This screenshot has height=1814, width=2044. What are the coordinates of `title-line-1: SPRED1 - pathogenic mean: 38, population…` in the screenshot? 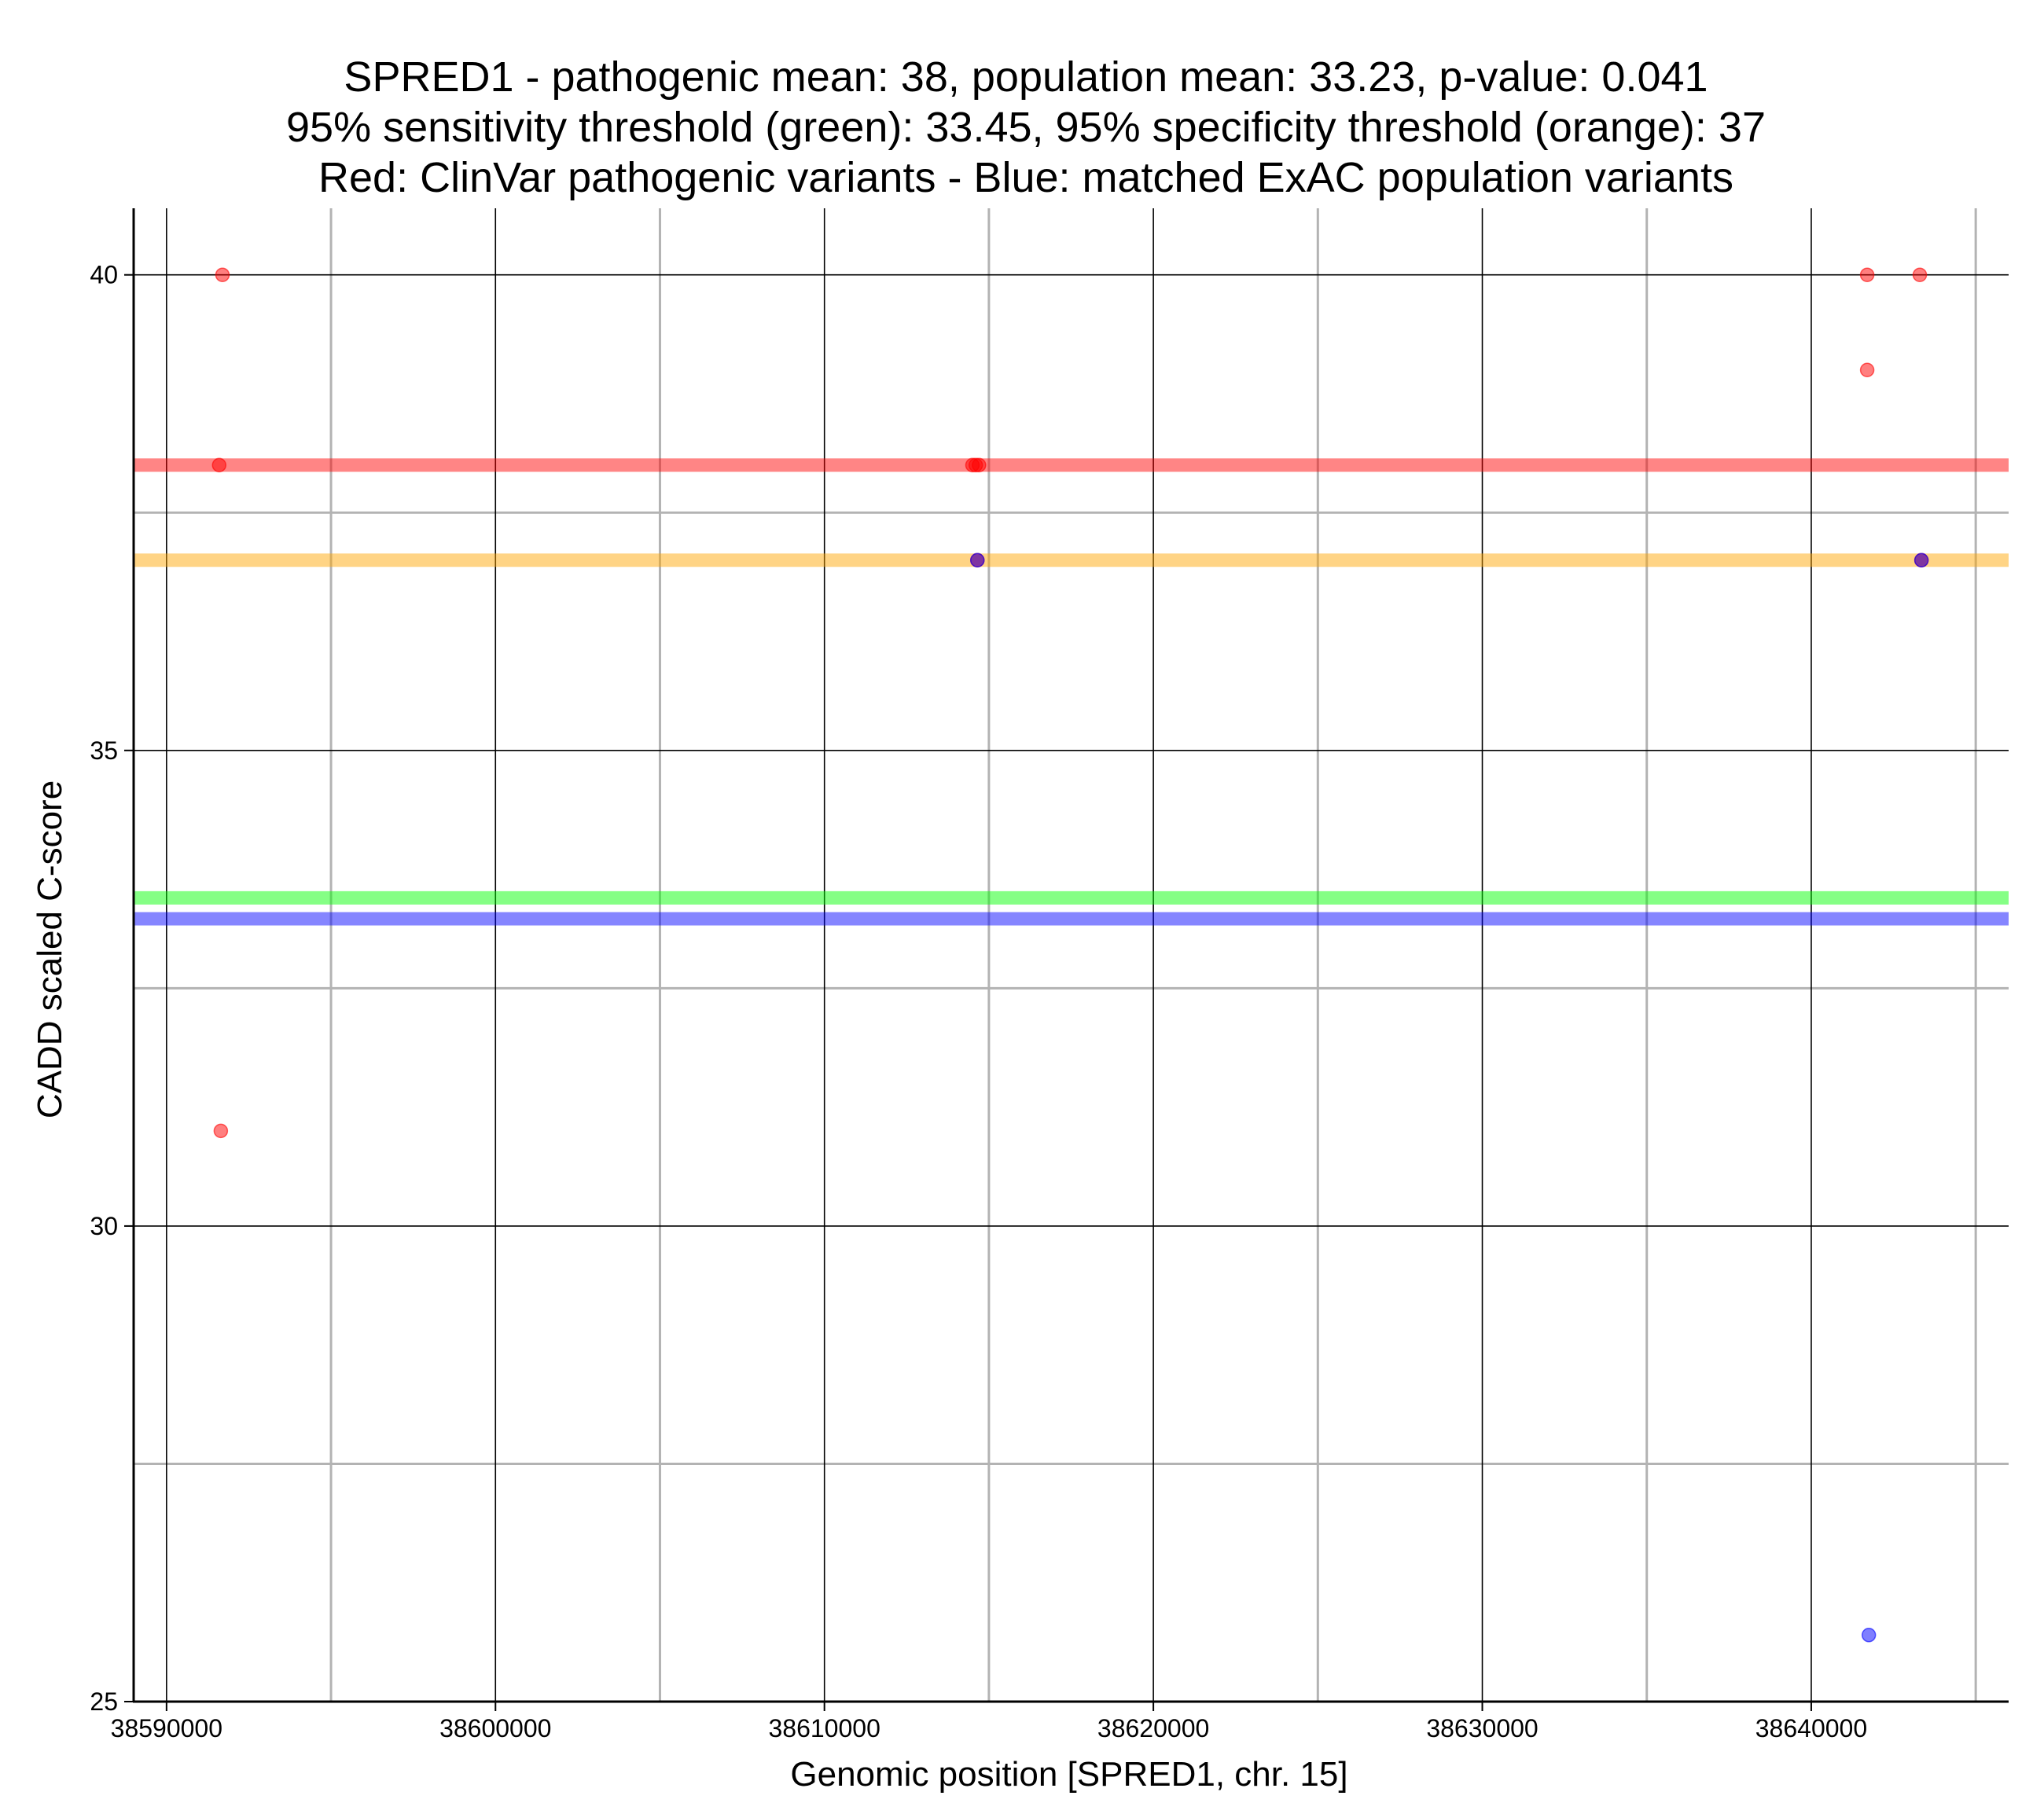 It's located at (1026, 77).